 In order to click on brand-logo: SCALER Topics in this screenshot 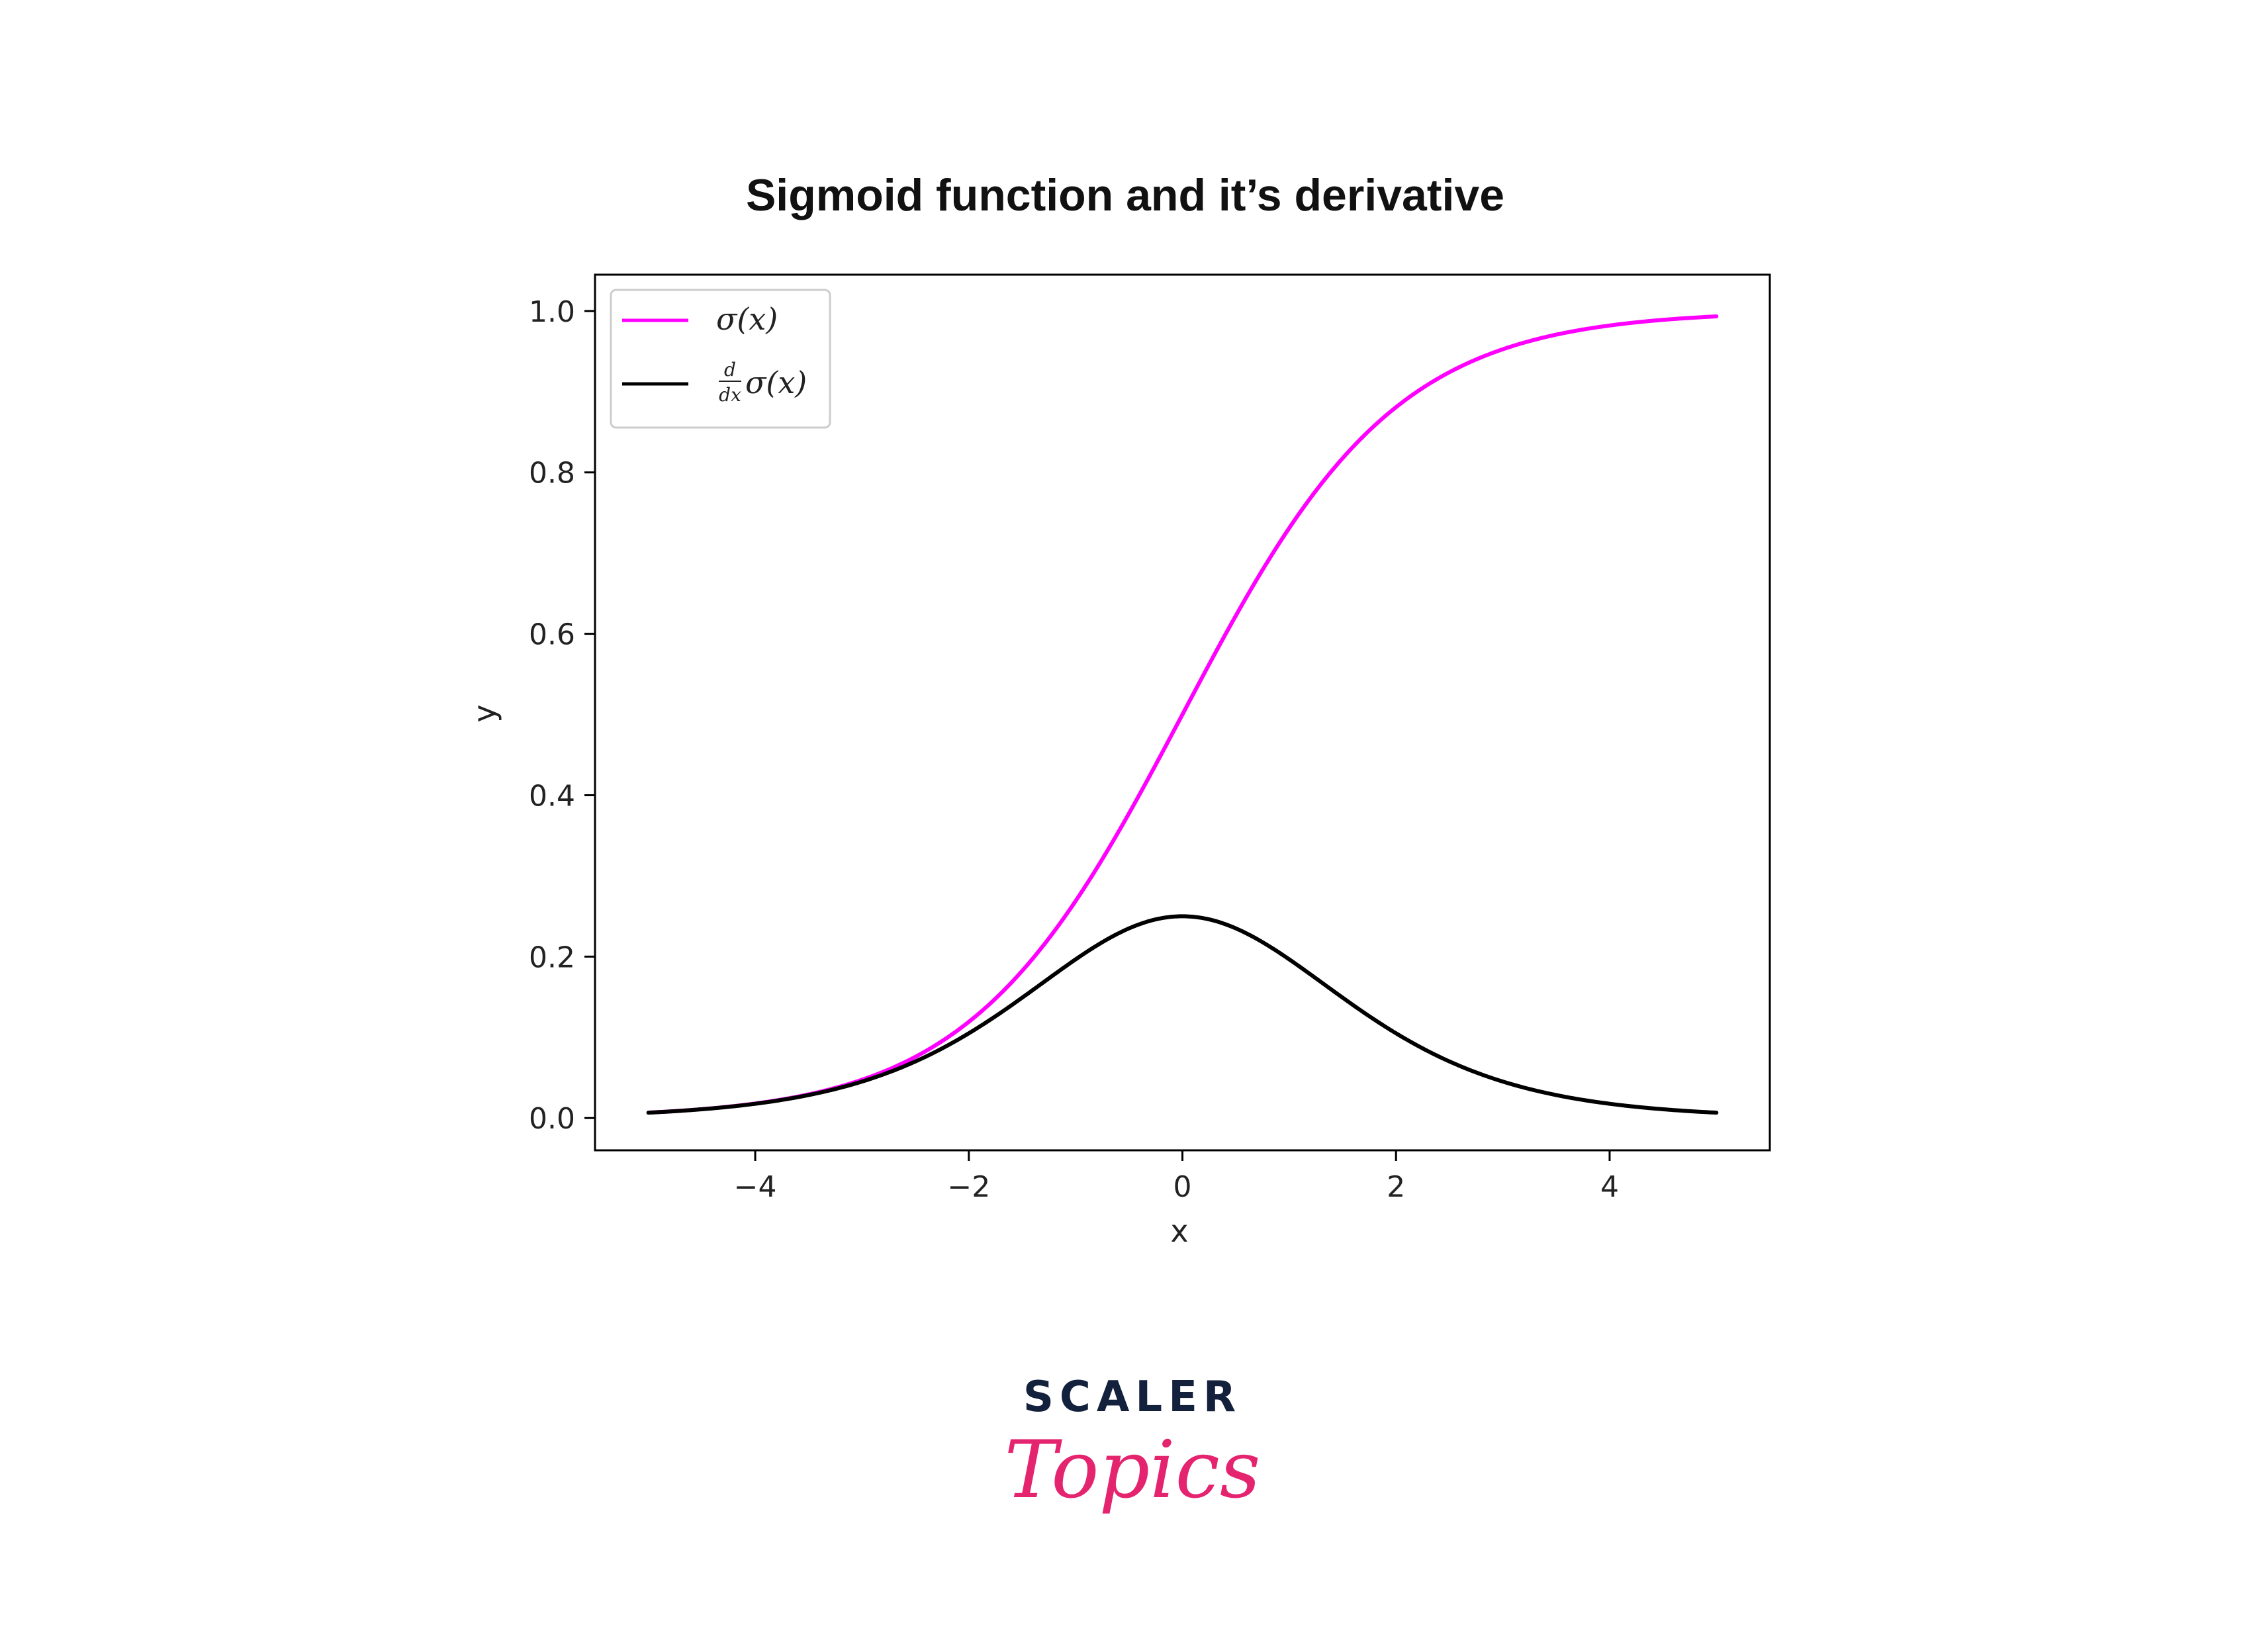, I will do `click(1133, 1444)`.